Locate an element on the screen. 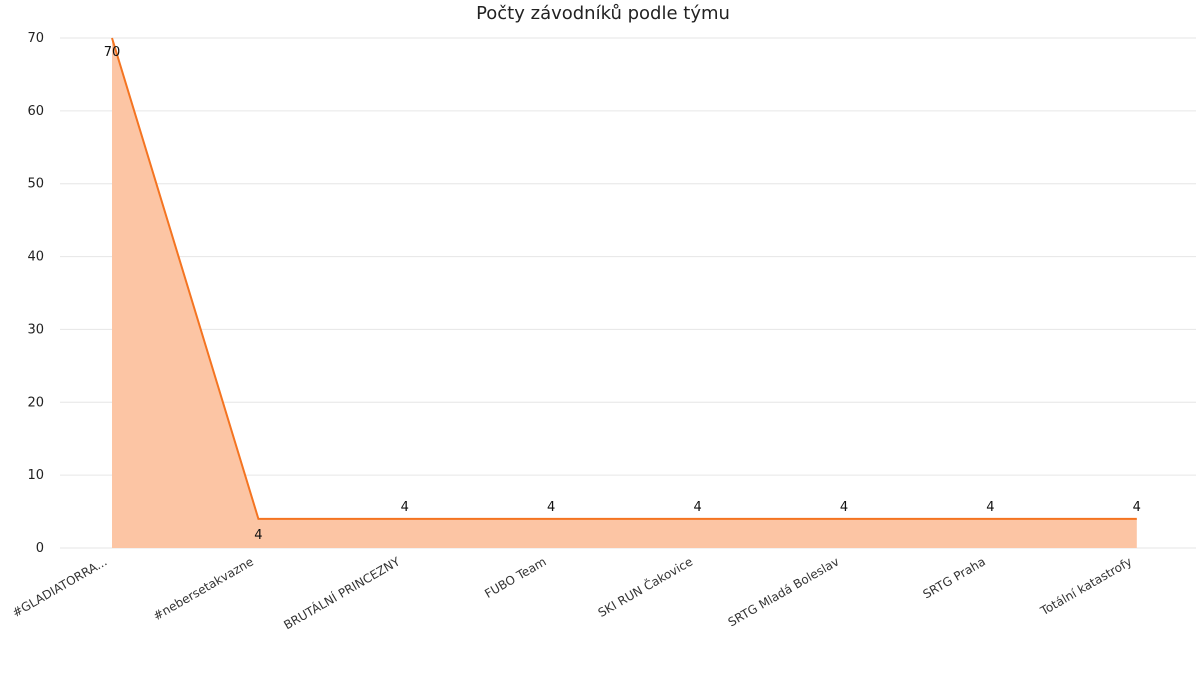  x-tick-label: SRTG Praha is located at coordinates (953, 577).